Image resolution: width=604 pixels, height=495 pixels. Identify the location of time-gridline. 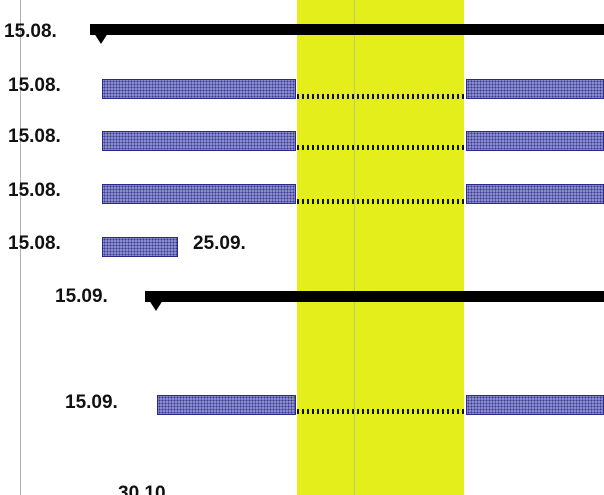
(354, 247).